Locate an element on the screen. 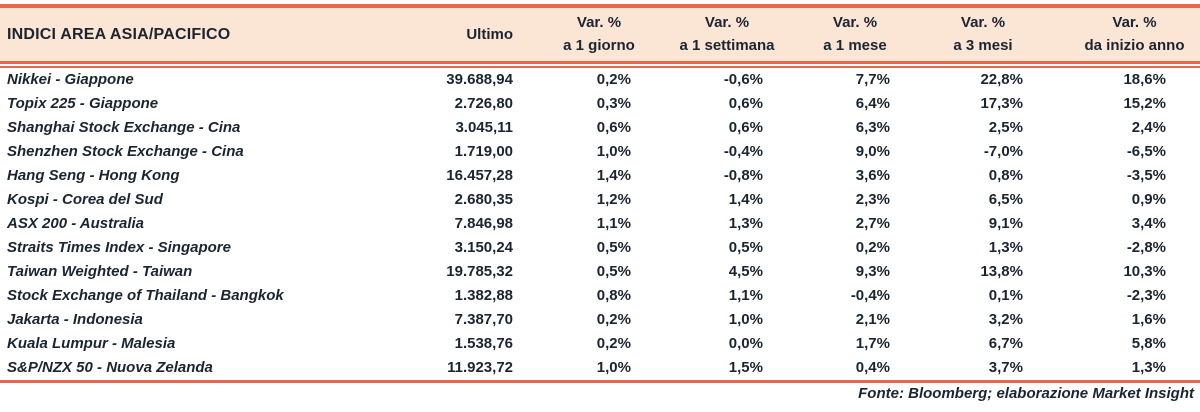 The height and width of the screenshot is (412, 1200). index-name-cell: Hang Seng - Hong Kong is located at coordinates (93, 175).